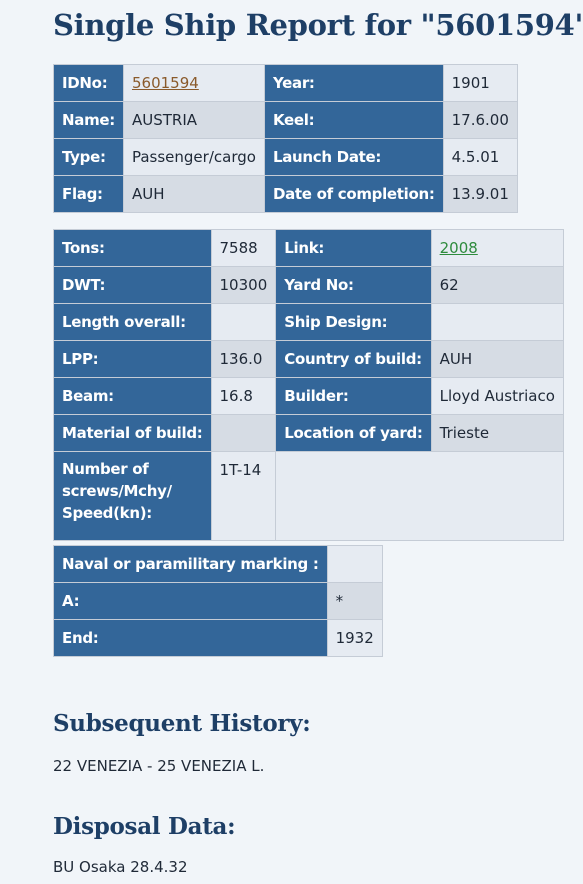 Image resolution: width=583 pixels, height=884 pixels. What do you see at coordinates (132, 433) in the screenshot?
I see `material-label: Material of build:` at bounding box center [132, 433].